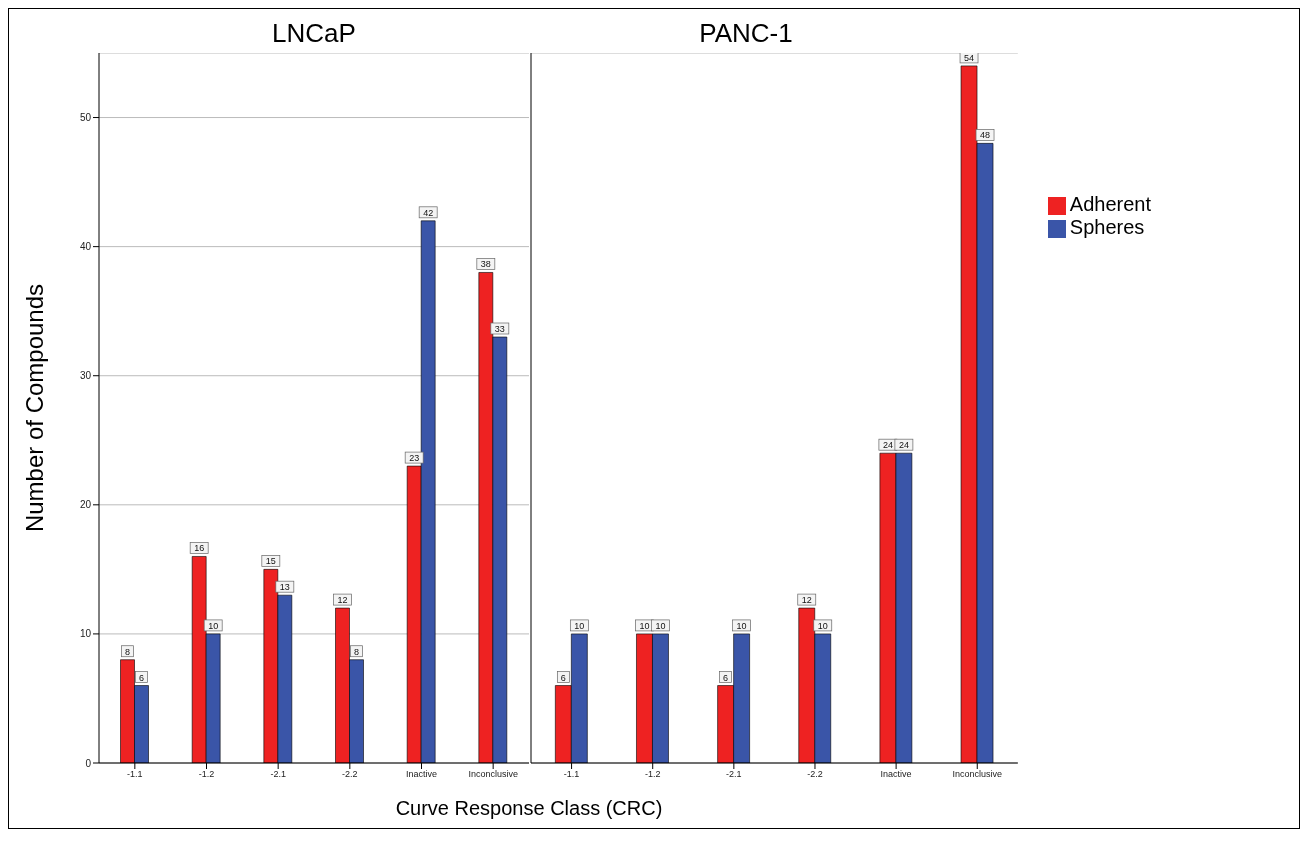 This screenshot has width=1309, height=854. I want to click on legend-label: Adherent, so click(1110, 204).